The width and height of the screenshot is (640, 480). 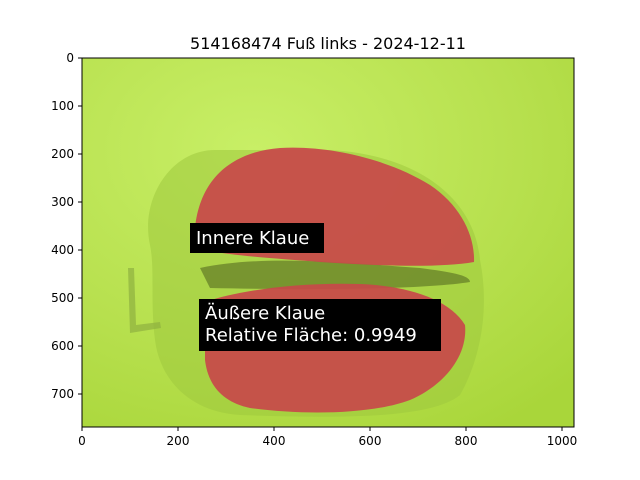 What do you see at coordinates (66, 226) in the screenshot?
I see `y-axis: 0 100 200 300 400 500 600 700` at bounding box center [66, 226].